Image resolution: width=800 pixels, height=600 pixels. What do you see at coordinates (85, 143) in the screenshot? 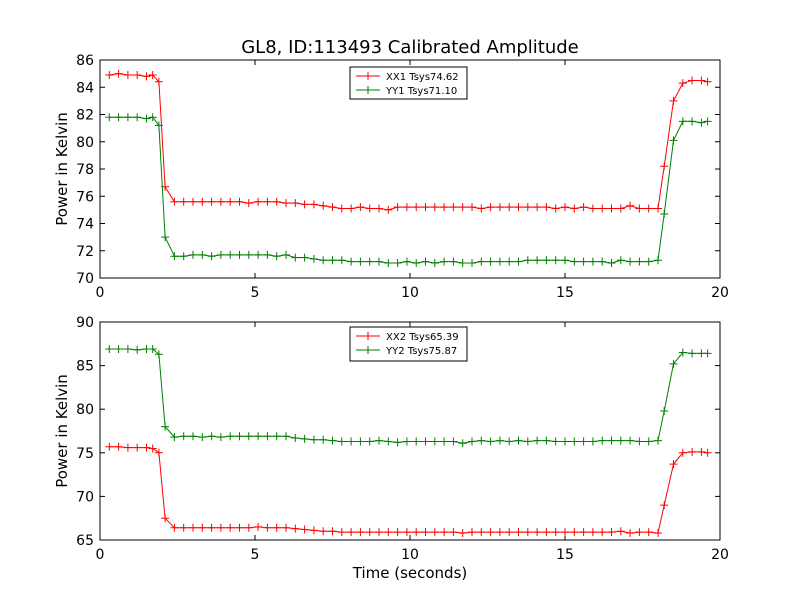
I see `top-y-tick-label: 80` at bounding box center [85, 143].